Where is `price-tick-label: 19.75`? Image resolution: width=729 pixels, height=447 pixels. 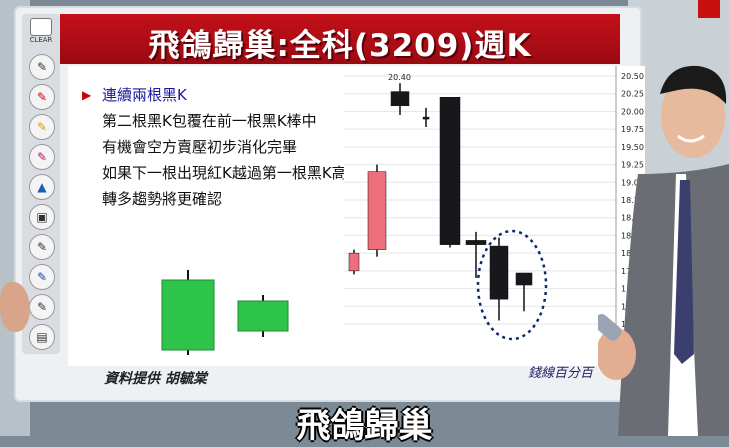 price-tick-label: 19.75 is located at coordinates (632, 129).